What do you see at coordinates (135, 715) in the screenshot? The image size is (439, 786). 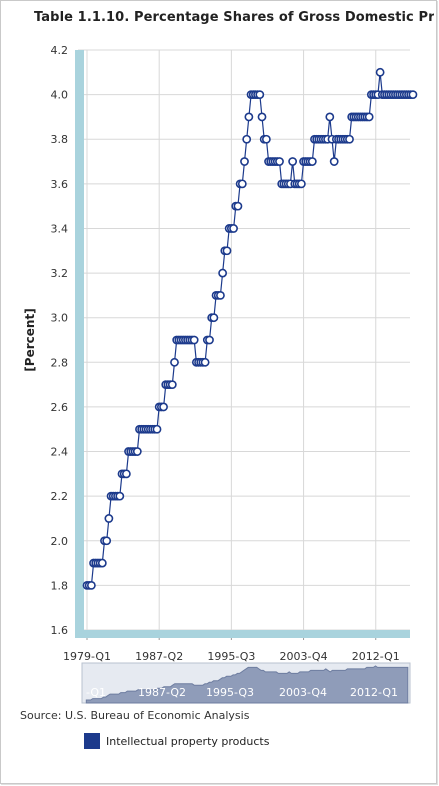 I see `source-note: Source: U.S. Bureau of Economic Analysis` at bounding box center [135, 715].